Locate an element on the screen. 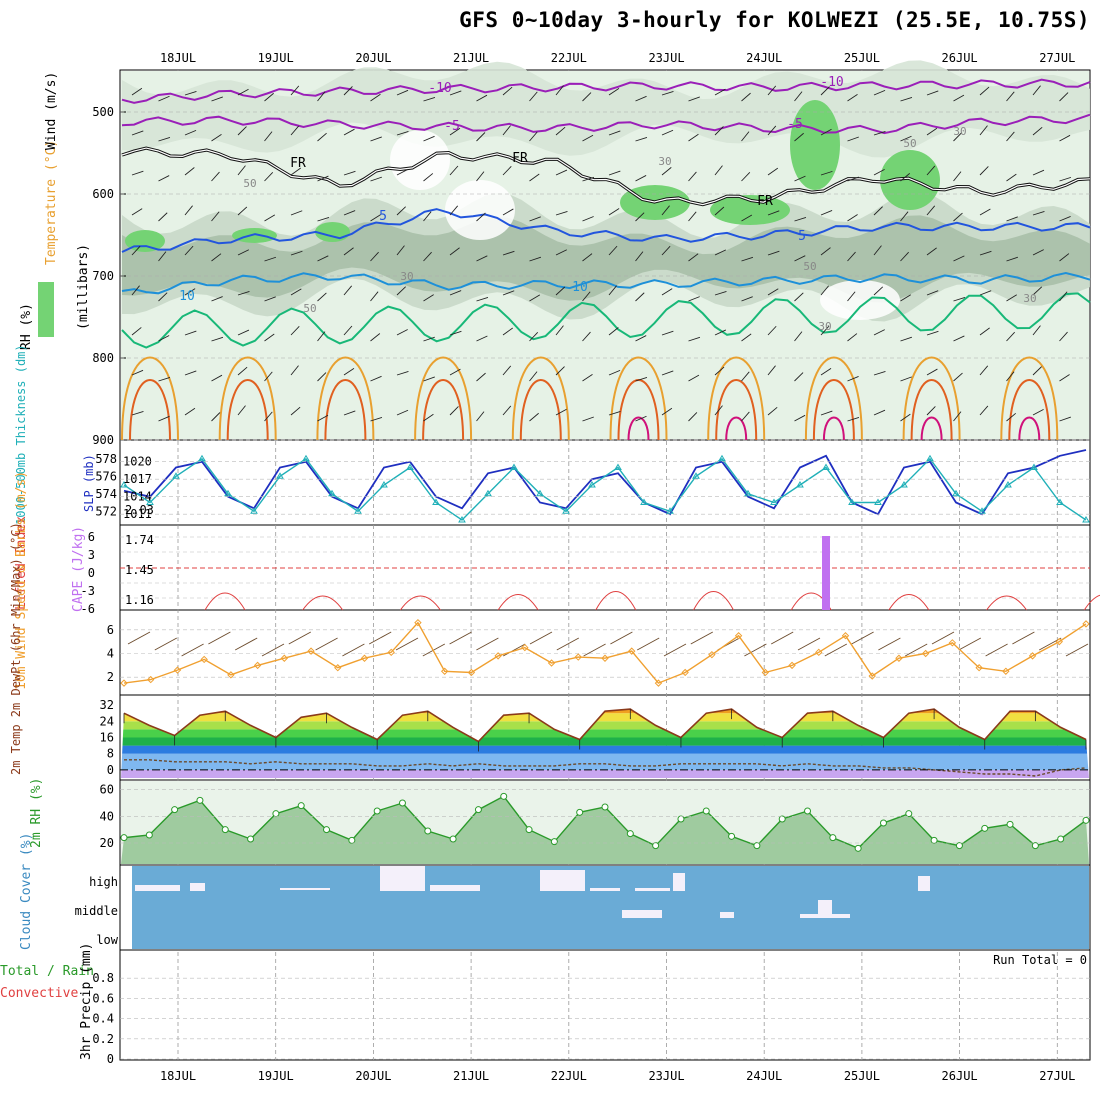 The image size is (1100, 1100). rh-area is located at coordinates (605, 830).